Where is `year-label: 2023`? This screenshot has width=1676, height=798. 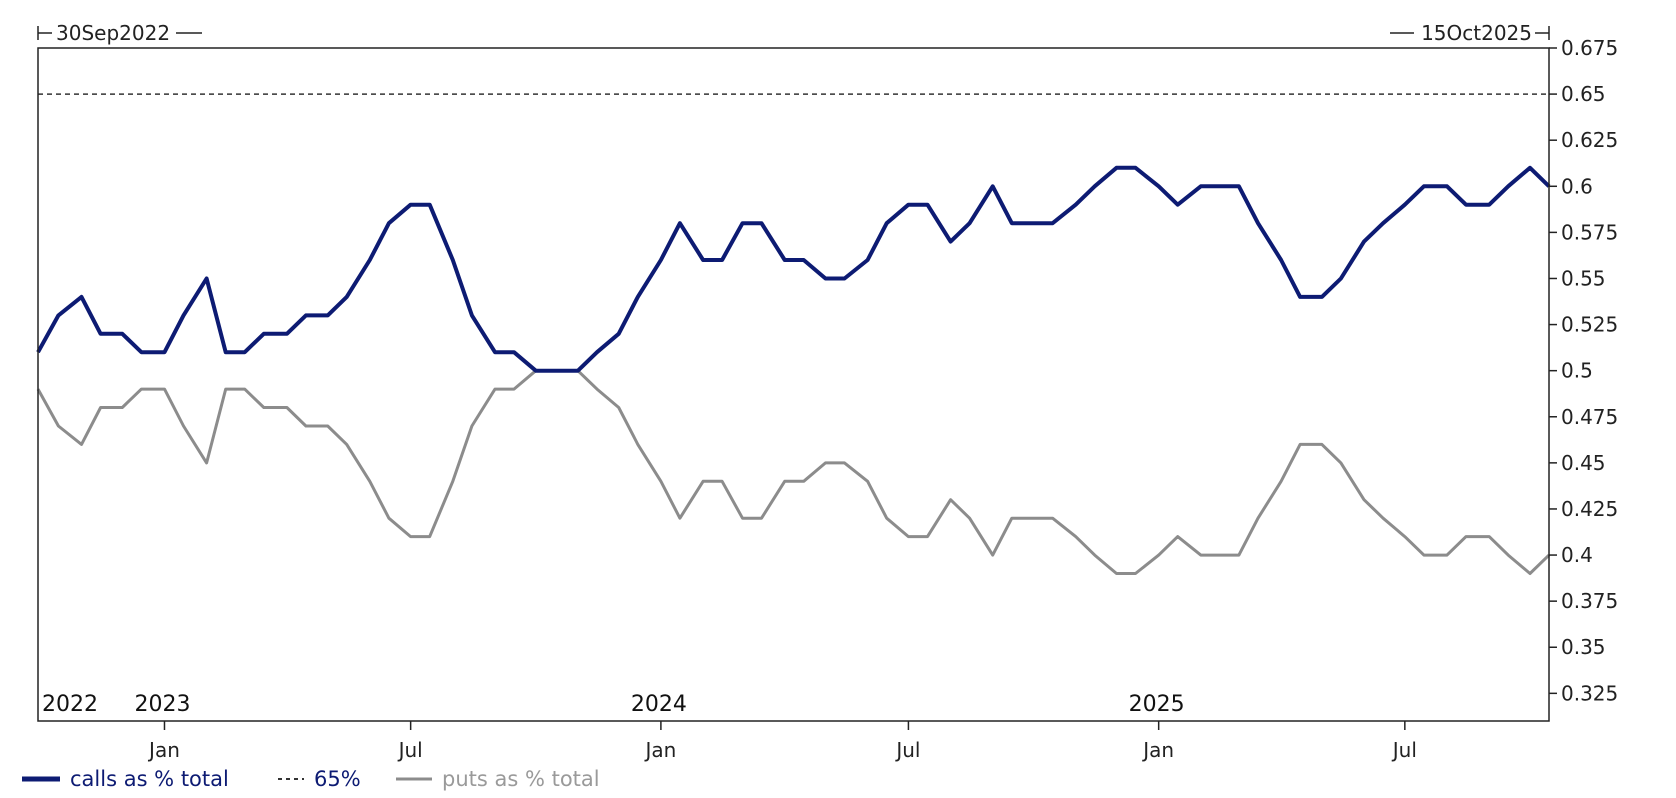
year-label: 2023 is located at coordinates (162, 704).